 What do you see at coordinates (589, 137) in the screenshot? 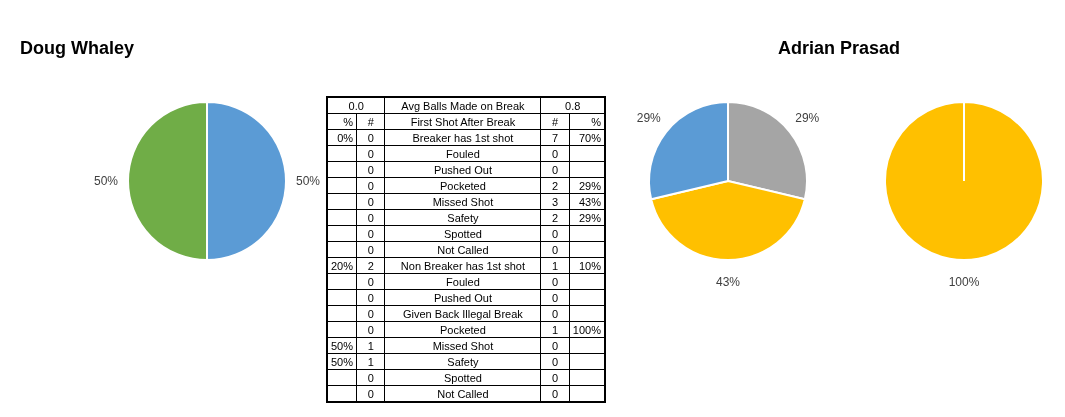
I see `text: 70%` at bounding box center [589, 137].